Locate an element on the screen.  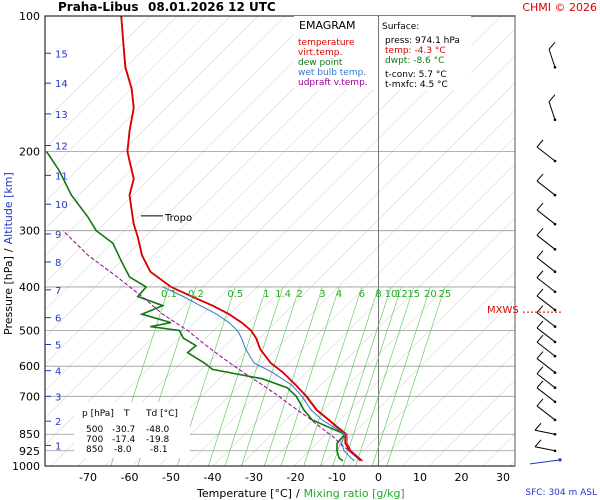
temperature-tick-label: -20 is located at coordinates (296, 477).